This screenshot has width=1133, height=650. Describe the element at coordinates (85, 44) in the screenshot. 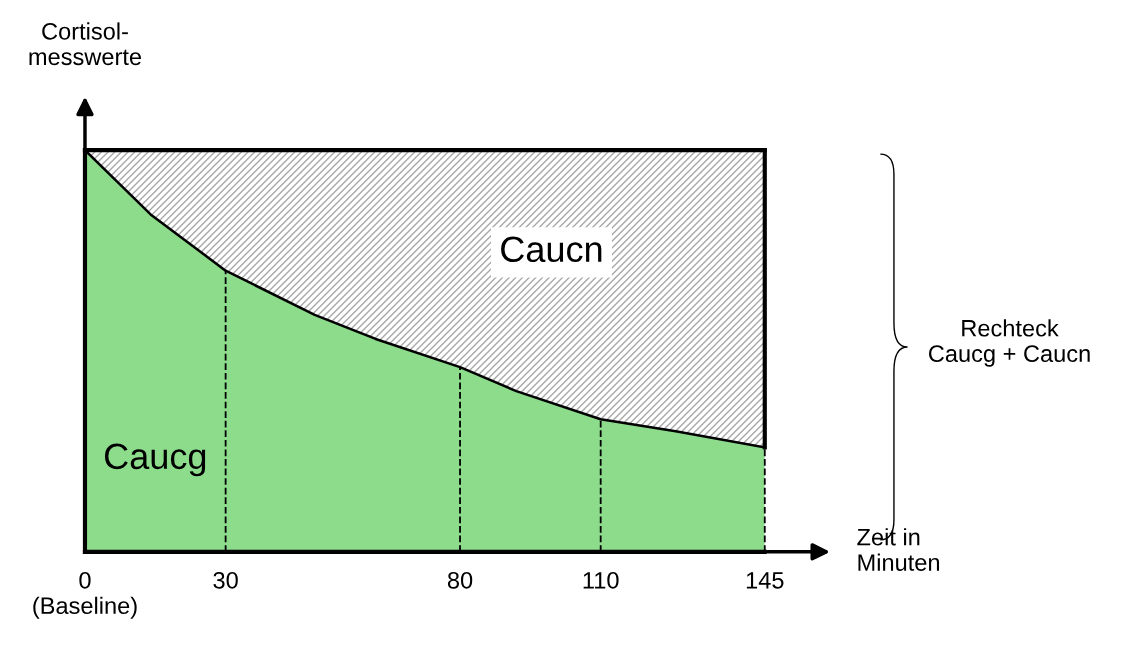

I see `y-axis-title: Cortisol- messwerte` at that location.